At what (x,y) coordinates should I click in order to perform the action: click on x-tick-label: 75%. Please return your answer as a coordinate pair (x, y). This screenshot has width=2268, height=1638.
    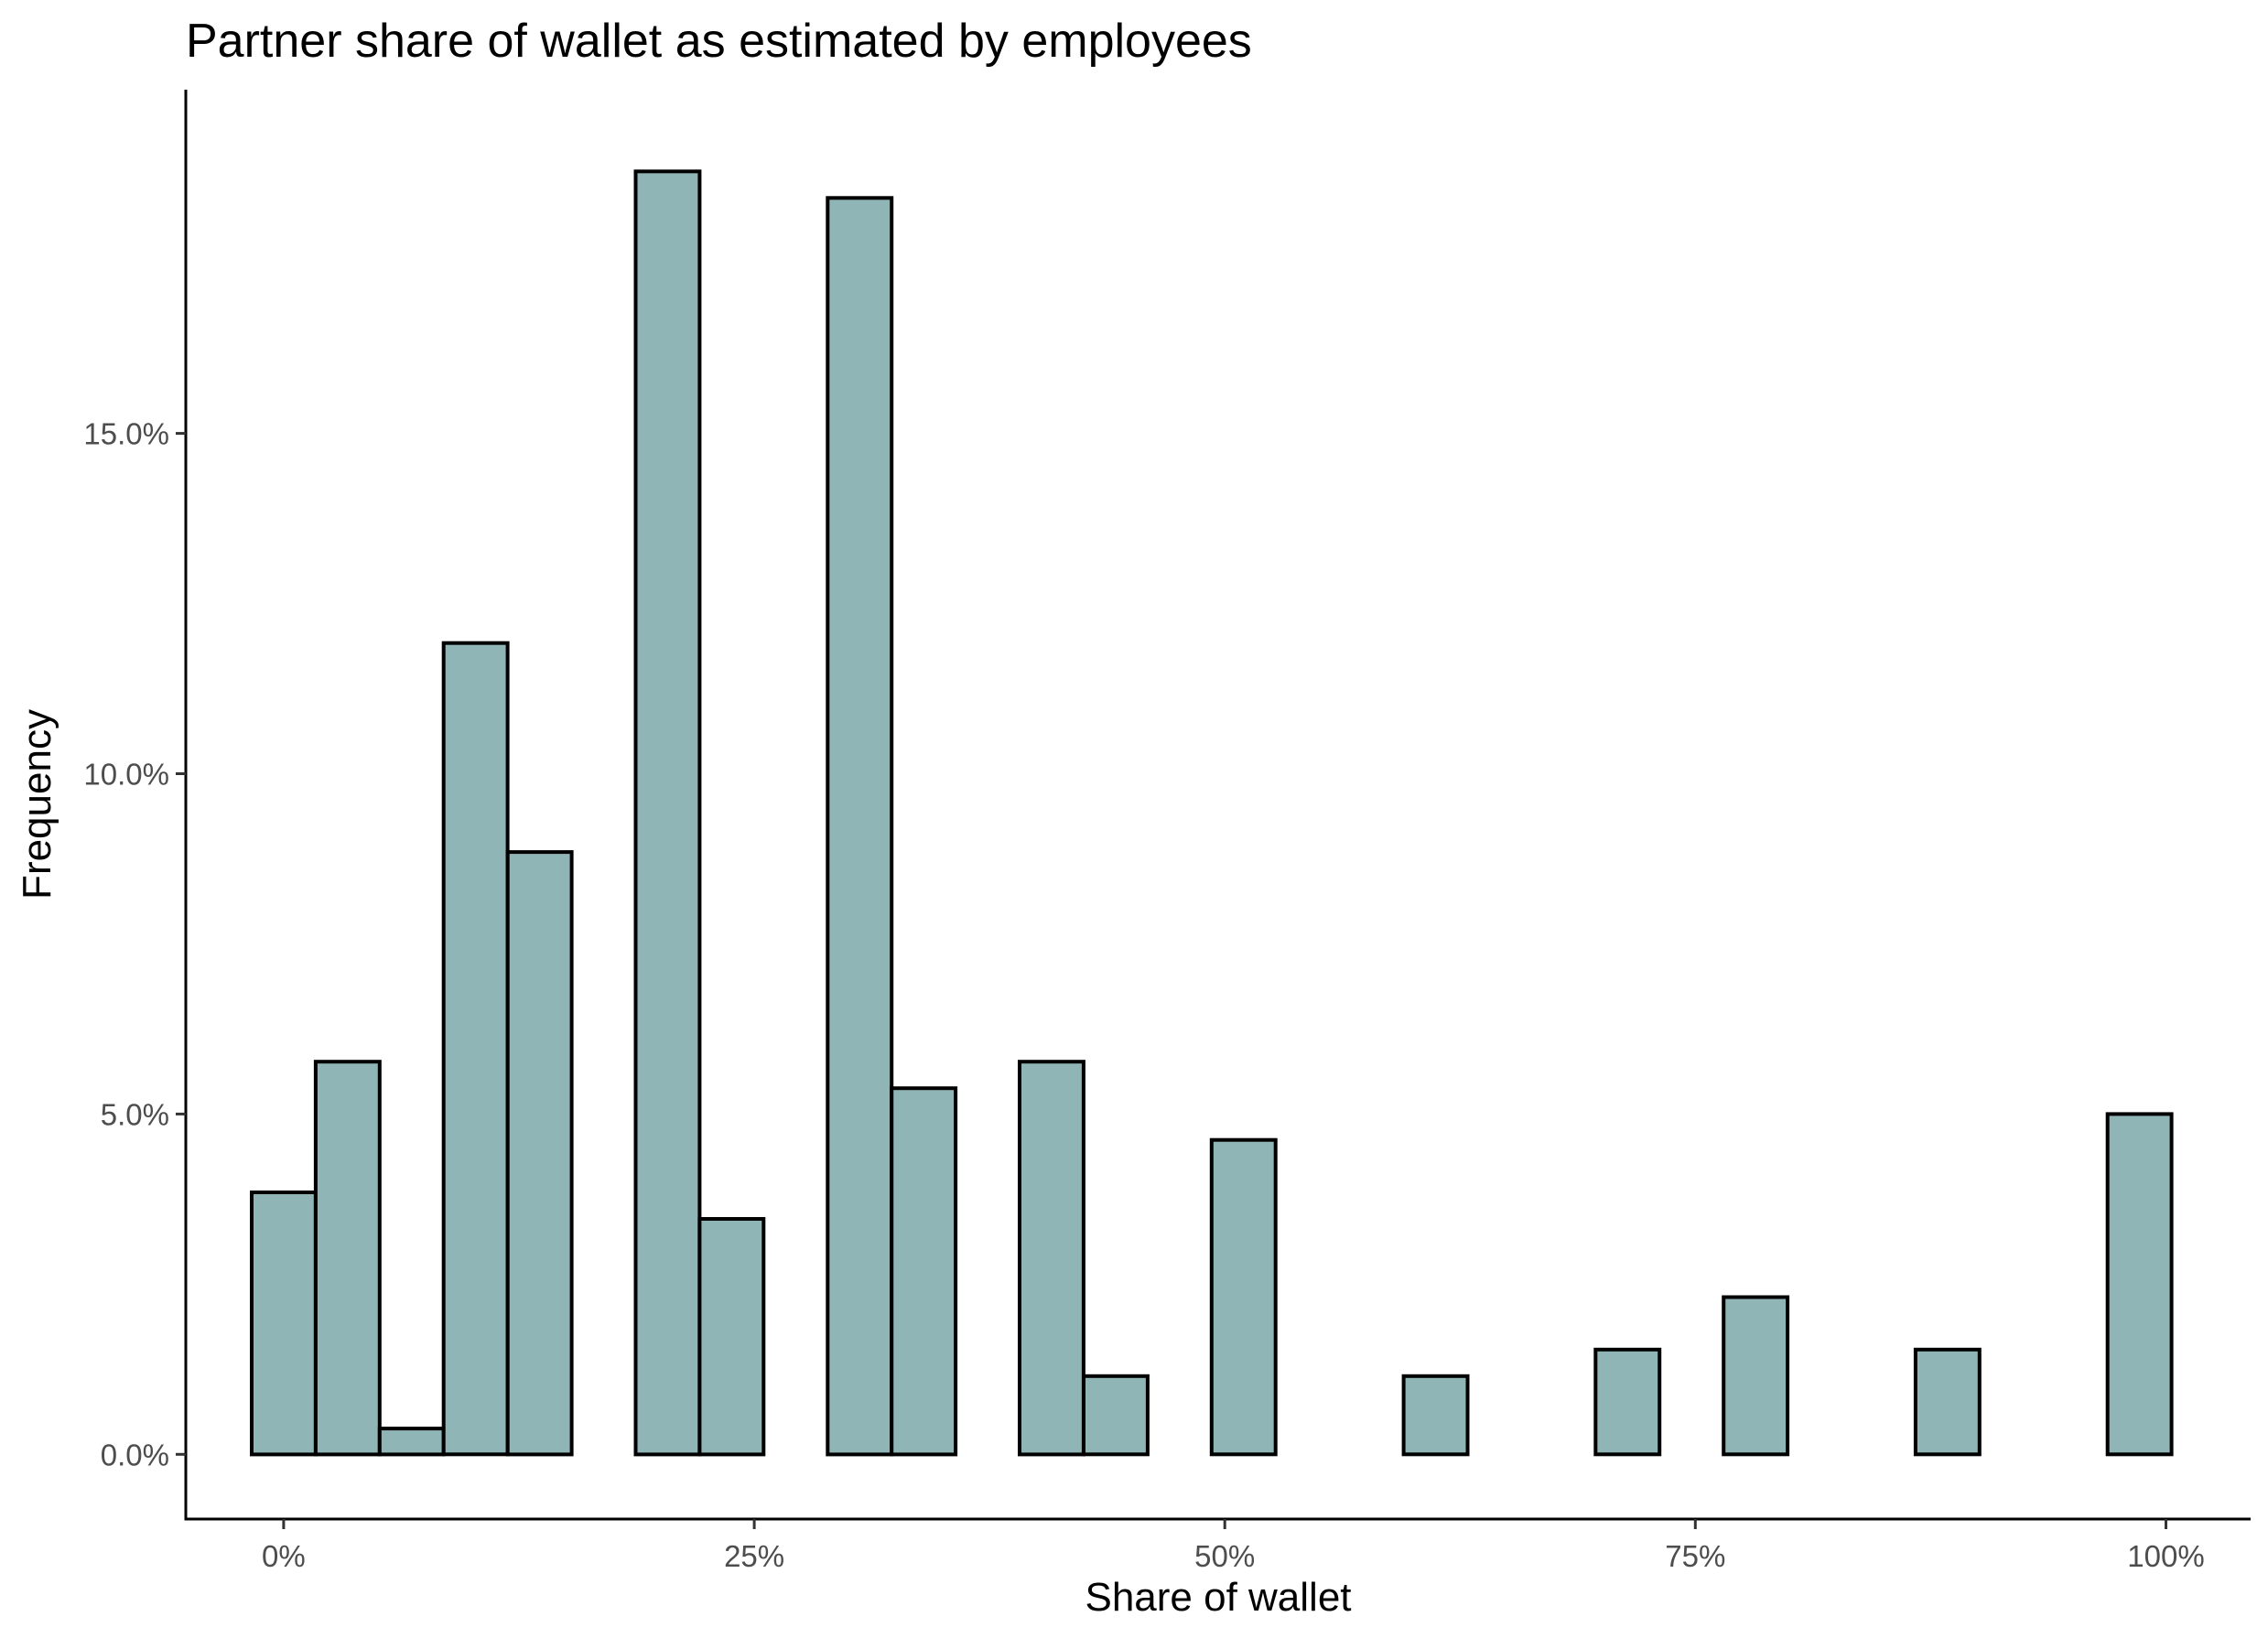
    Looking at the image, I should click on (1695, 1556).